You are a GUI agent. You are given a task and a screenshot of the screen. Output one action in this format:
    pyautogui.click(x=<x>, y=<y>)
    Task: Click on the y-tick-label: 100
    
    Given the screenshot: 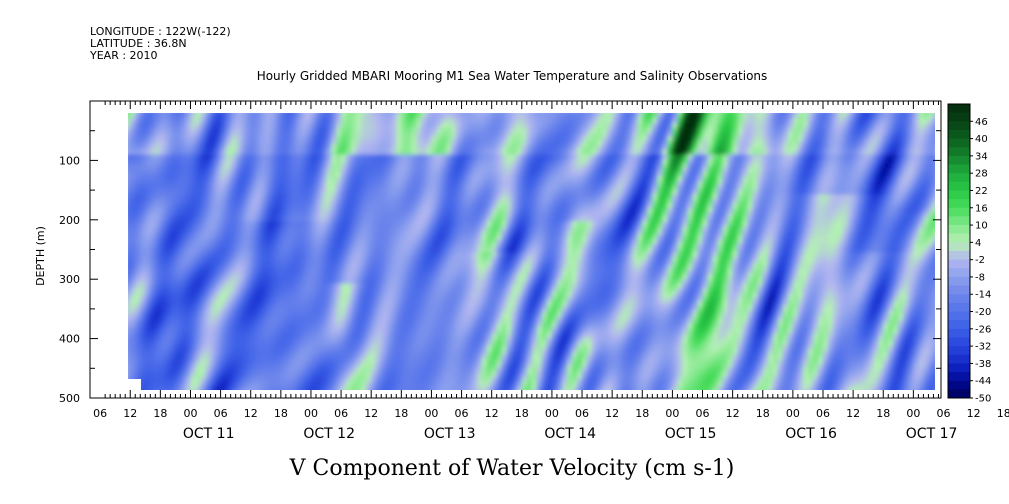 What is the action you would take?
    pyautogui.click(x=69, y=160)
    